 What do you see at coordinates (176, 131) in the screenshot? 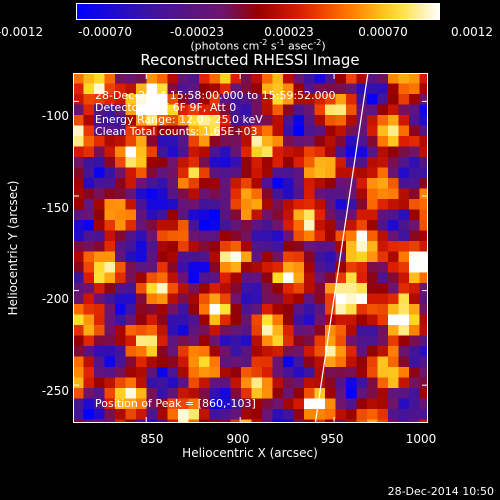
I see `annotation-counts: Clean Total counts: 1.65E+03` at bounding box center [176, 131].